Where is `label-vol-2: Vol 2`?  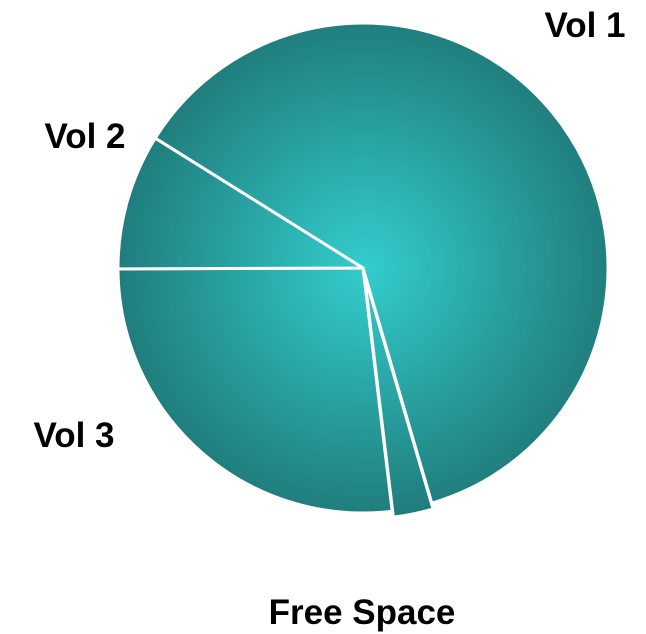 label-vol-2: Vol 2 is located at coordinates (84, 136).